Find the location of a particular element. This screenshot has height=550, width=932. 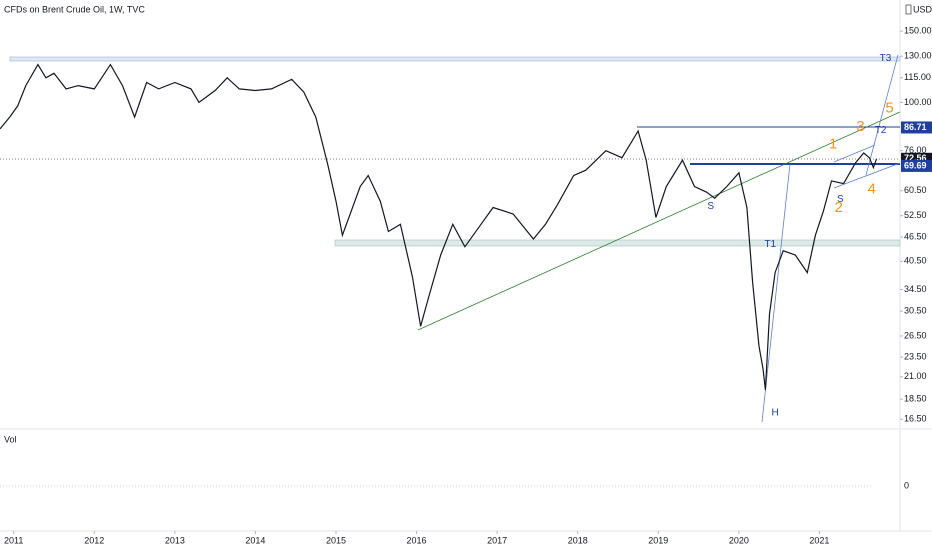

price-label: 69.69 is located at coordinates (915, 165).